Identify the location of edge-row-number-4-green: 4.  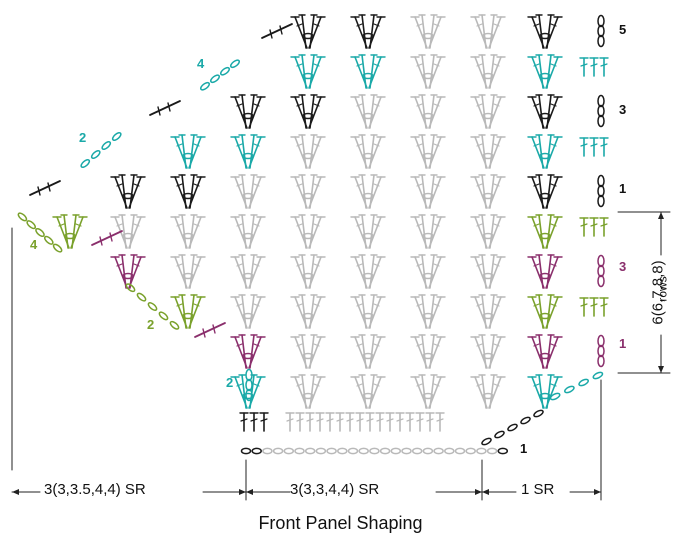
(34, 244).